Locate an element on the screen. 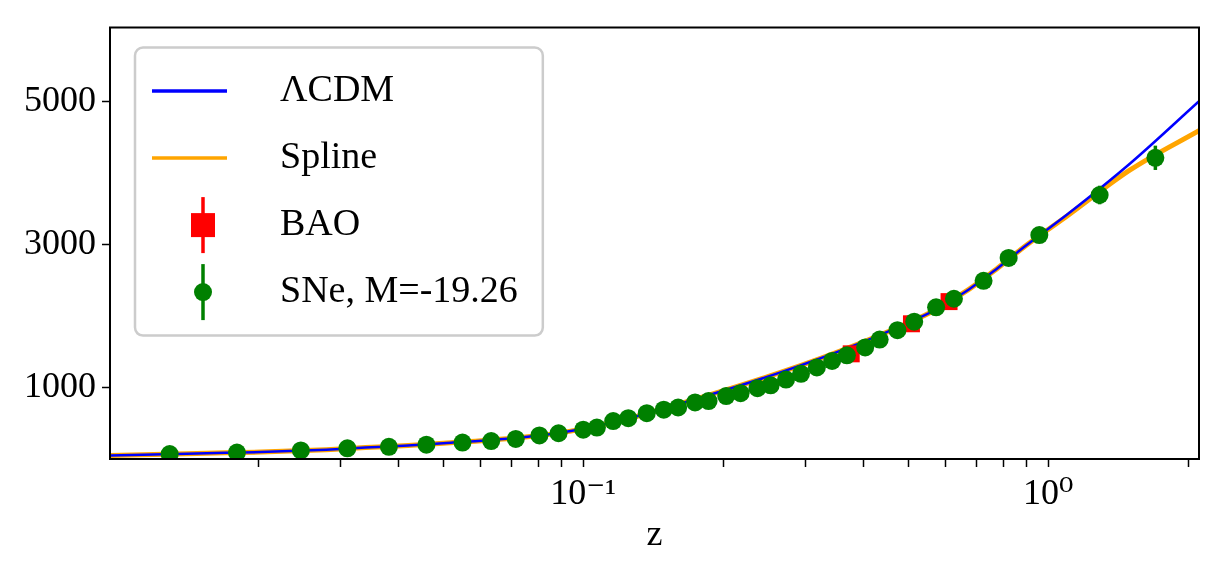 Image resolution: width=1211 pixels, height=561 pixels. x-tick-label: 10⁻¹ is located at coordinates (583, 492).